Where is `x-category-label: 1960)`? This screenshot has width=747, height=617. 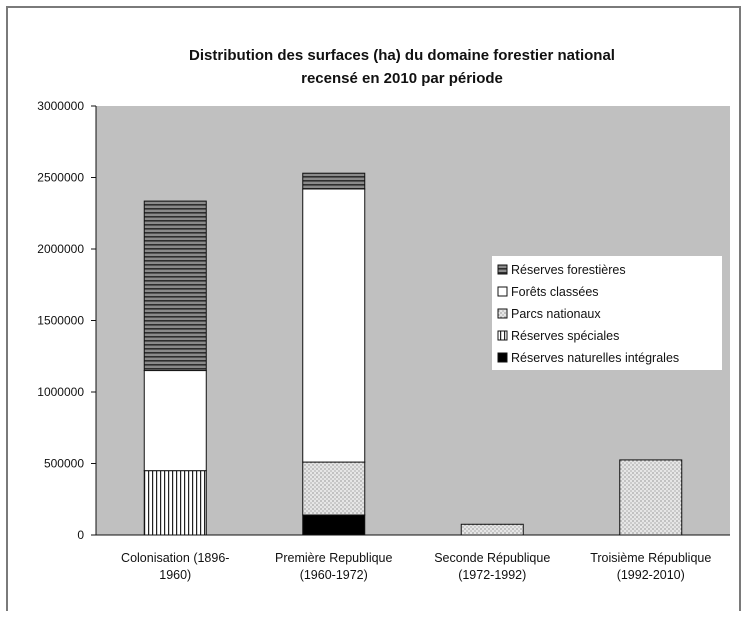
x-category-label: 1960) is located at coordinates (175, 575).